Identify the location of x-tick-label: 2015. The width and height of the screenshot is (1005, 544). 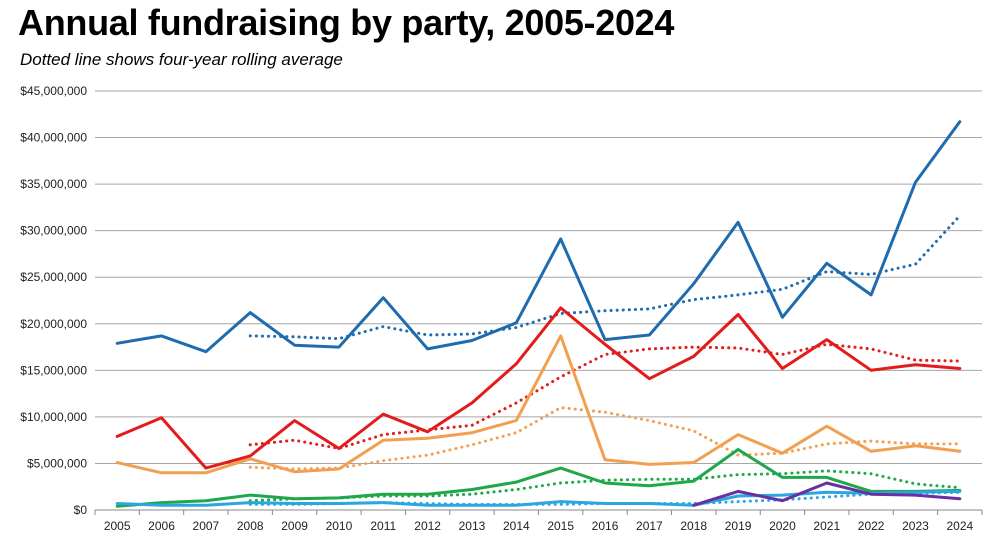
(560, 526).